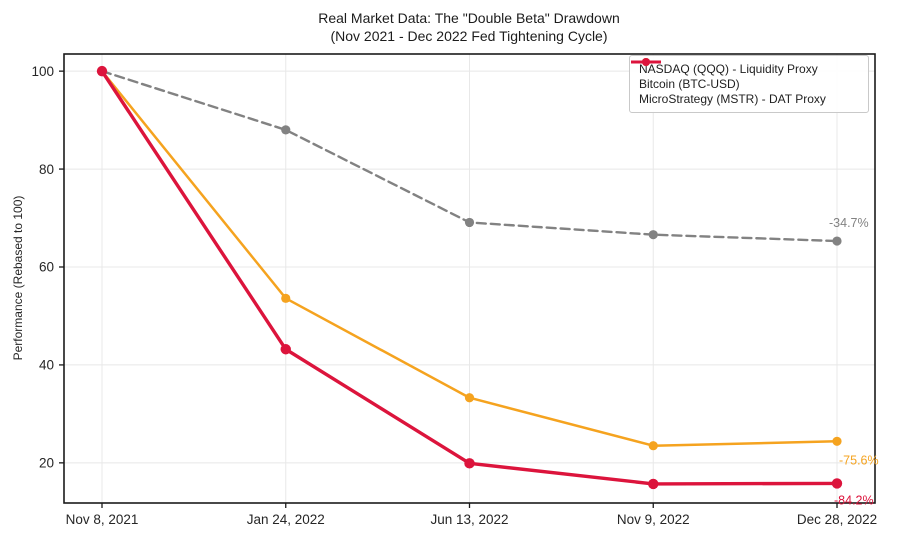 The height and width of the screenshot is (540, 900). Describe the element at coordinates (286, 519) in the screenshot. I see `x-tick-label: Jan 24, 2022` at that location.